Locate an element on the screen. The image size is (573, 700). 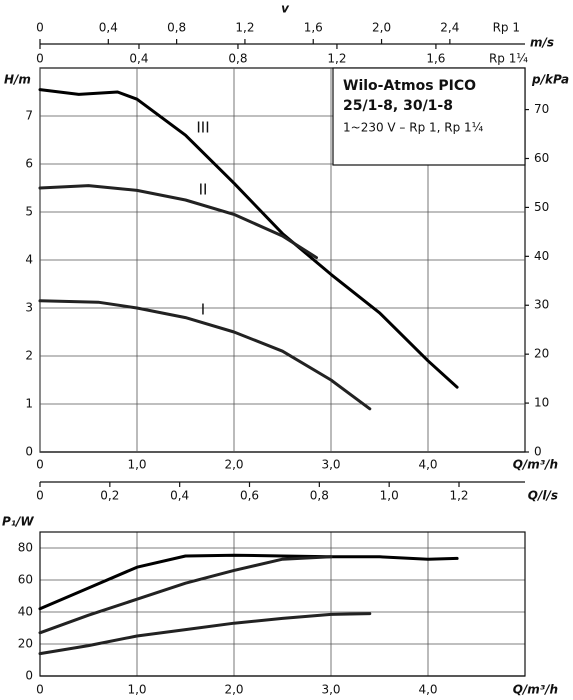
y-tick-label: 5 is located at coordinates (29, 212).